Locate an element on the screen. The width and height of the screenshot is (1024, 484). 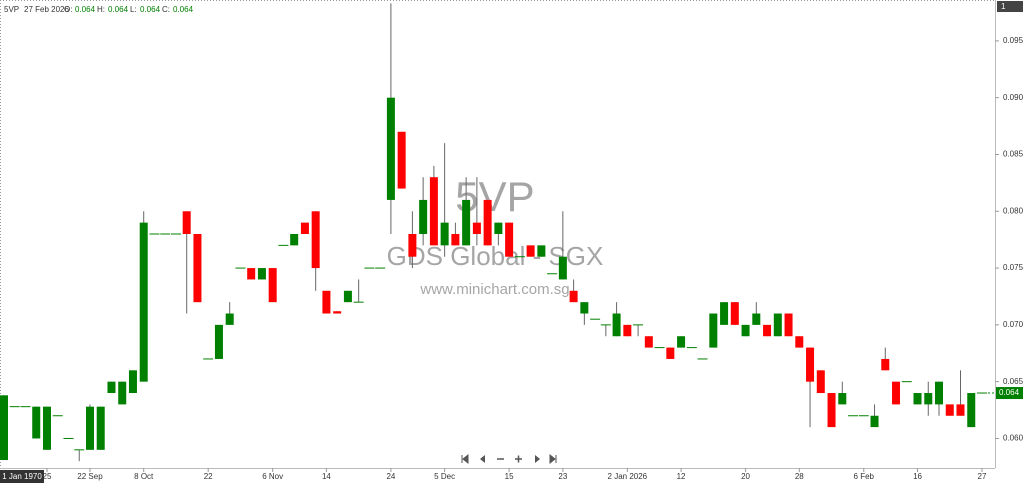
scale-button is located at coordinates (1010, 6).